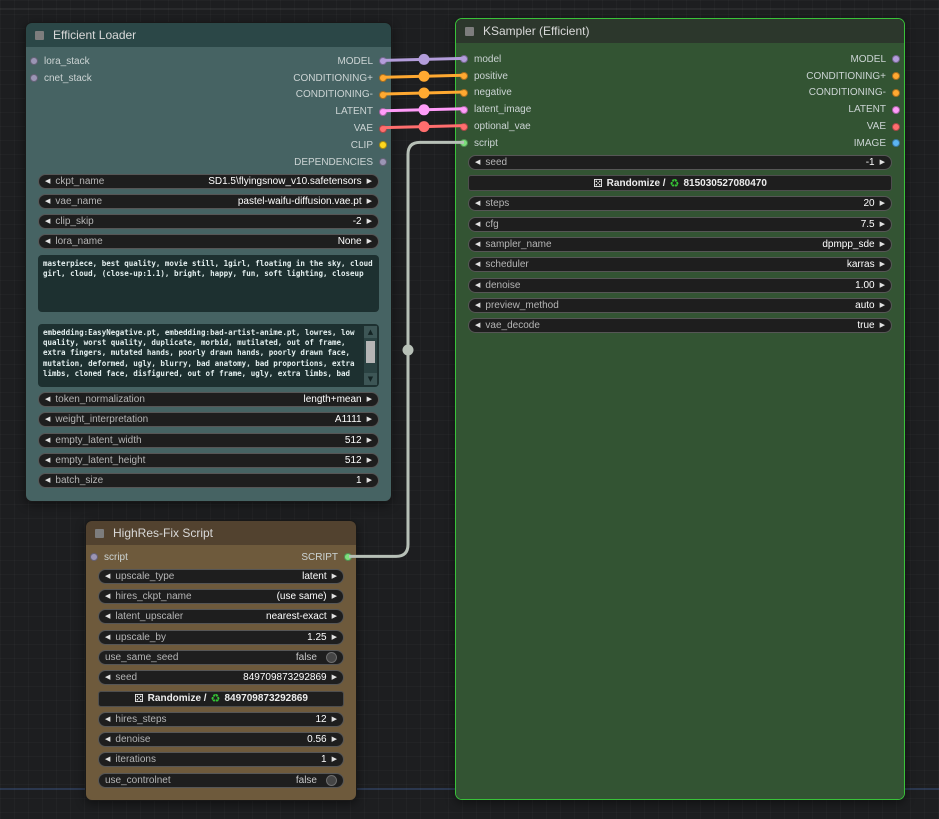  I want to click on widget-seed: ◀ seed -1 ▶, so click(680, 162).